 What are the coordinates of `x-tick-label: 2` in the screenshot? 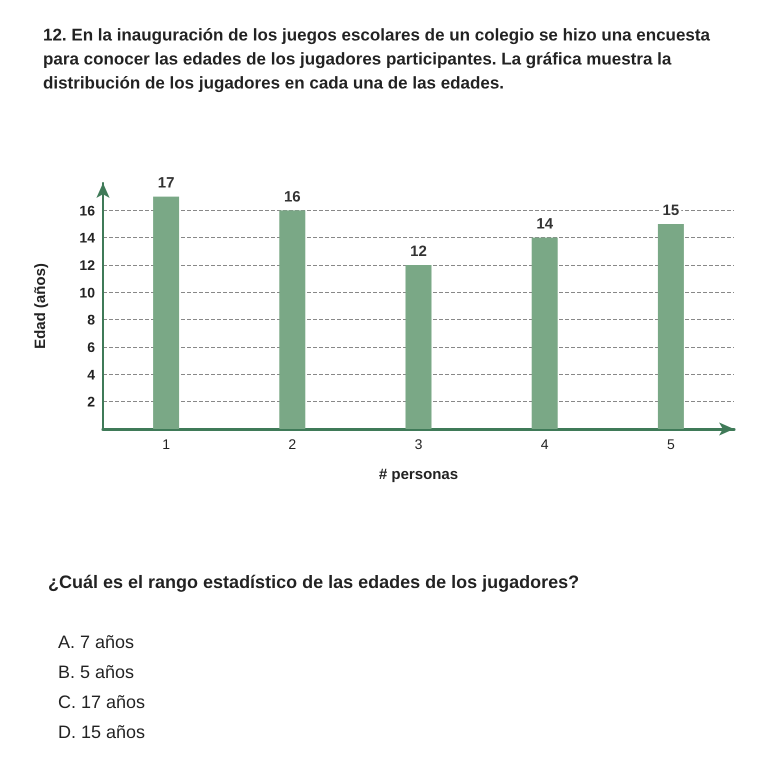 It's located at (292, 444).